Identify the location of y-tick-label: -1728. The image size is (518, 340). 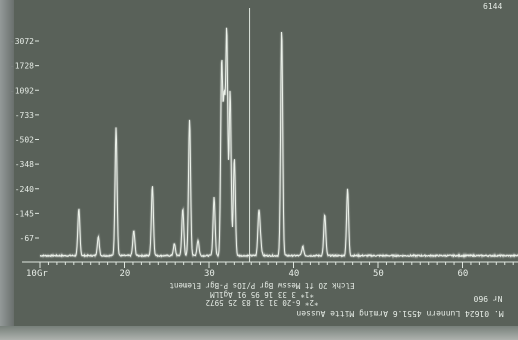
(22, 66).